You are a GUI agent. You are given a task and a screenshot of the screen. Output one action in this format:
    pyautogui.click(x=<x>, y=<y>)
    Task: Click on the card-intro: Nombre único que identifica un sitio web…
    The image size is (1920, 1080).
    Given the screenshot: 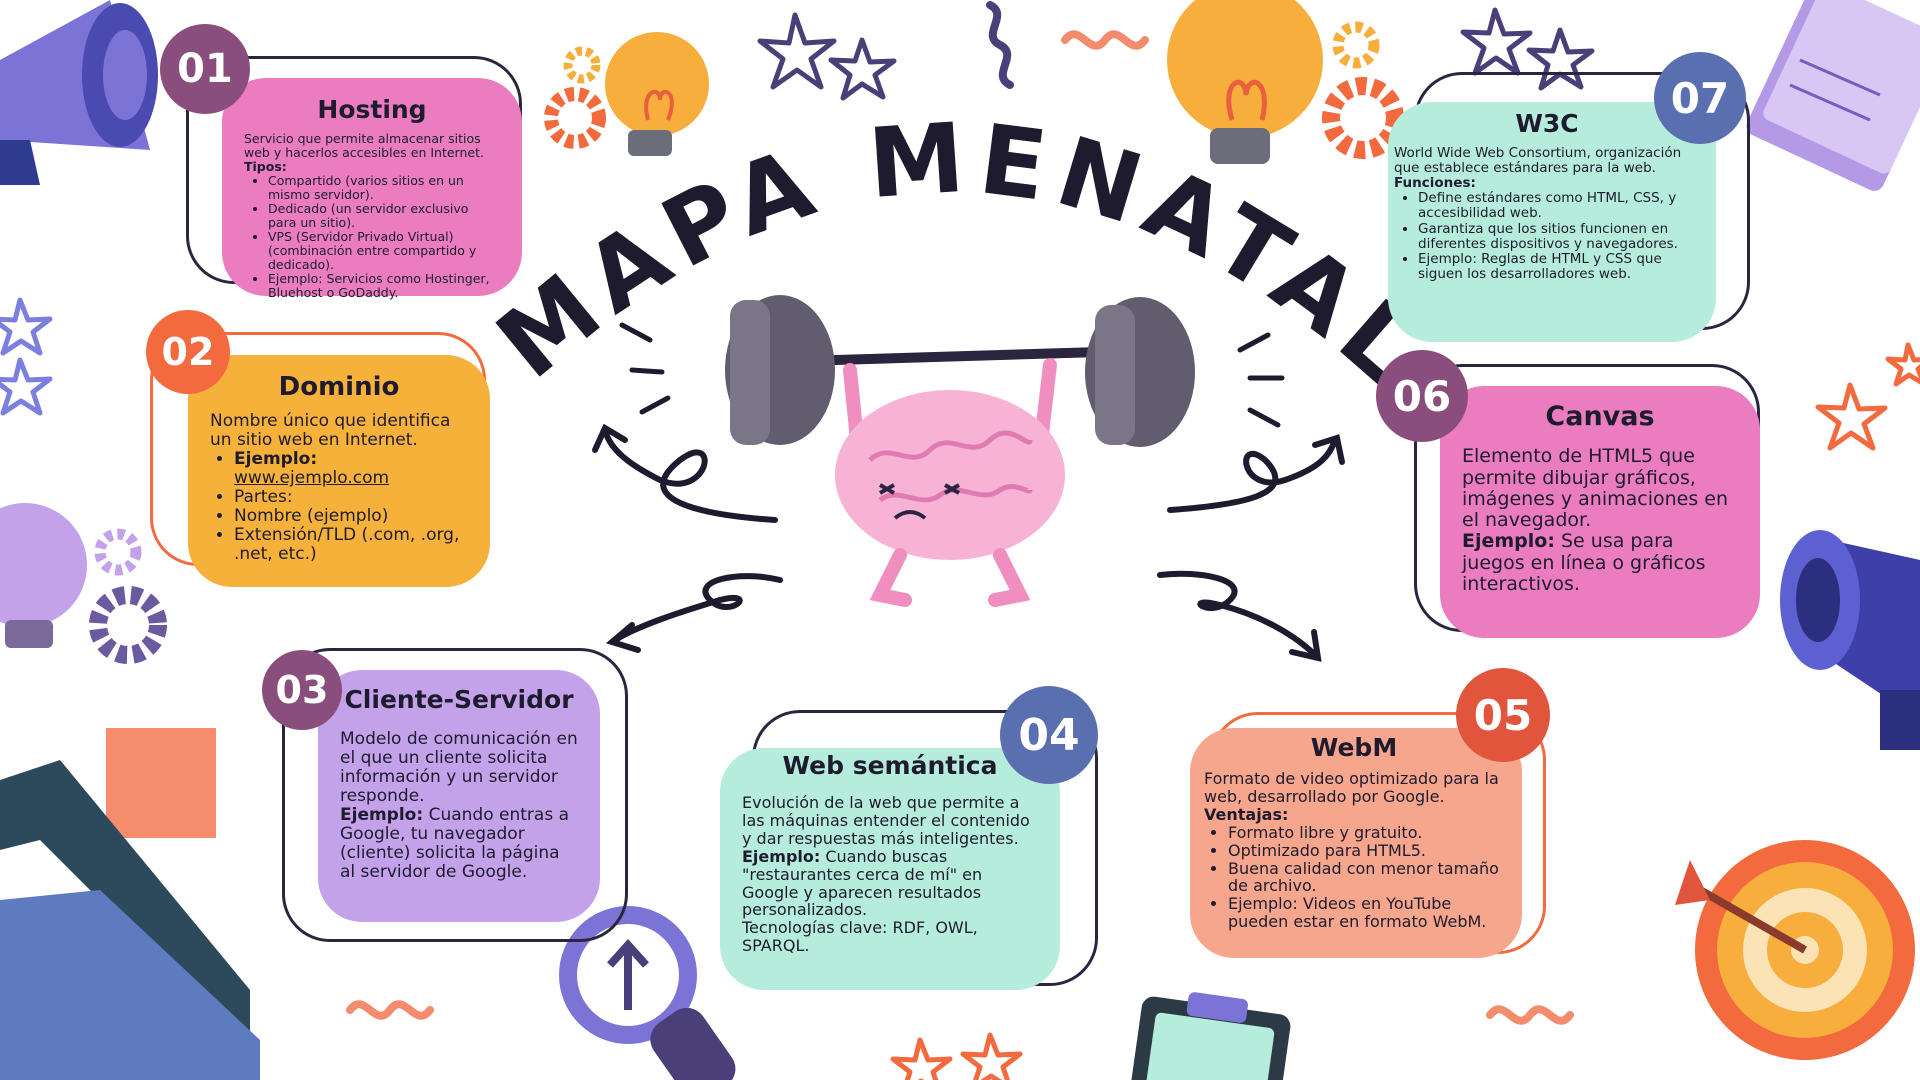 What is the action you would take?
    pyautogui.click(x=330, y=431)
    